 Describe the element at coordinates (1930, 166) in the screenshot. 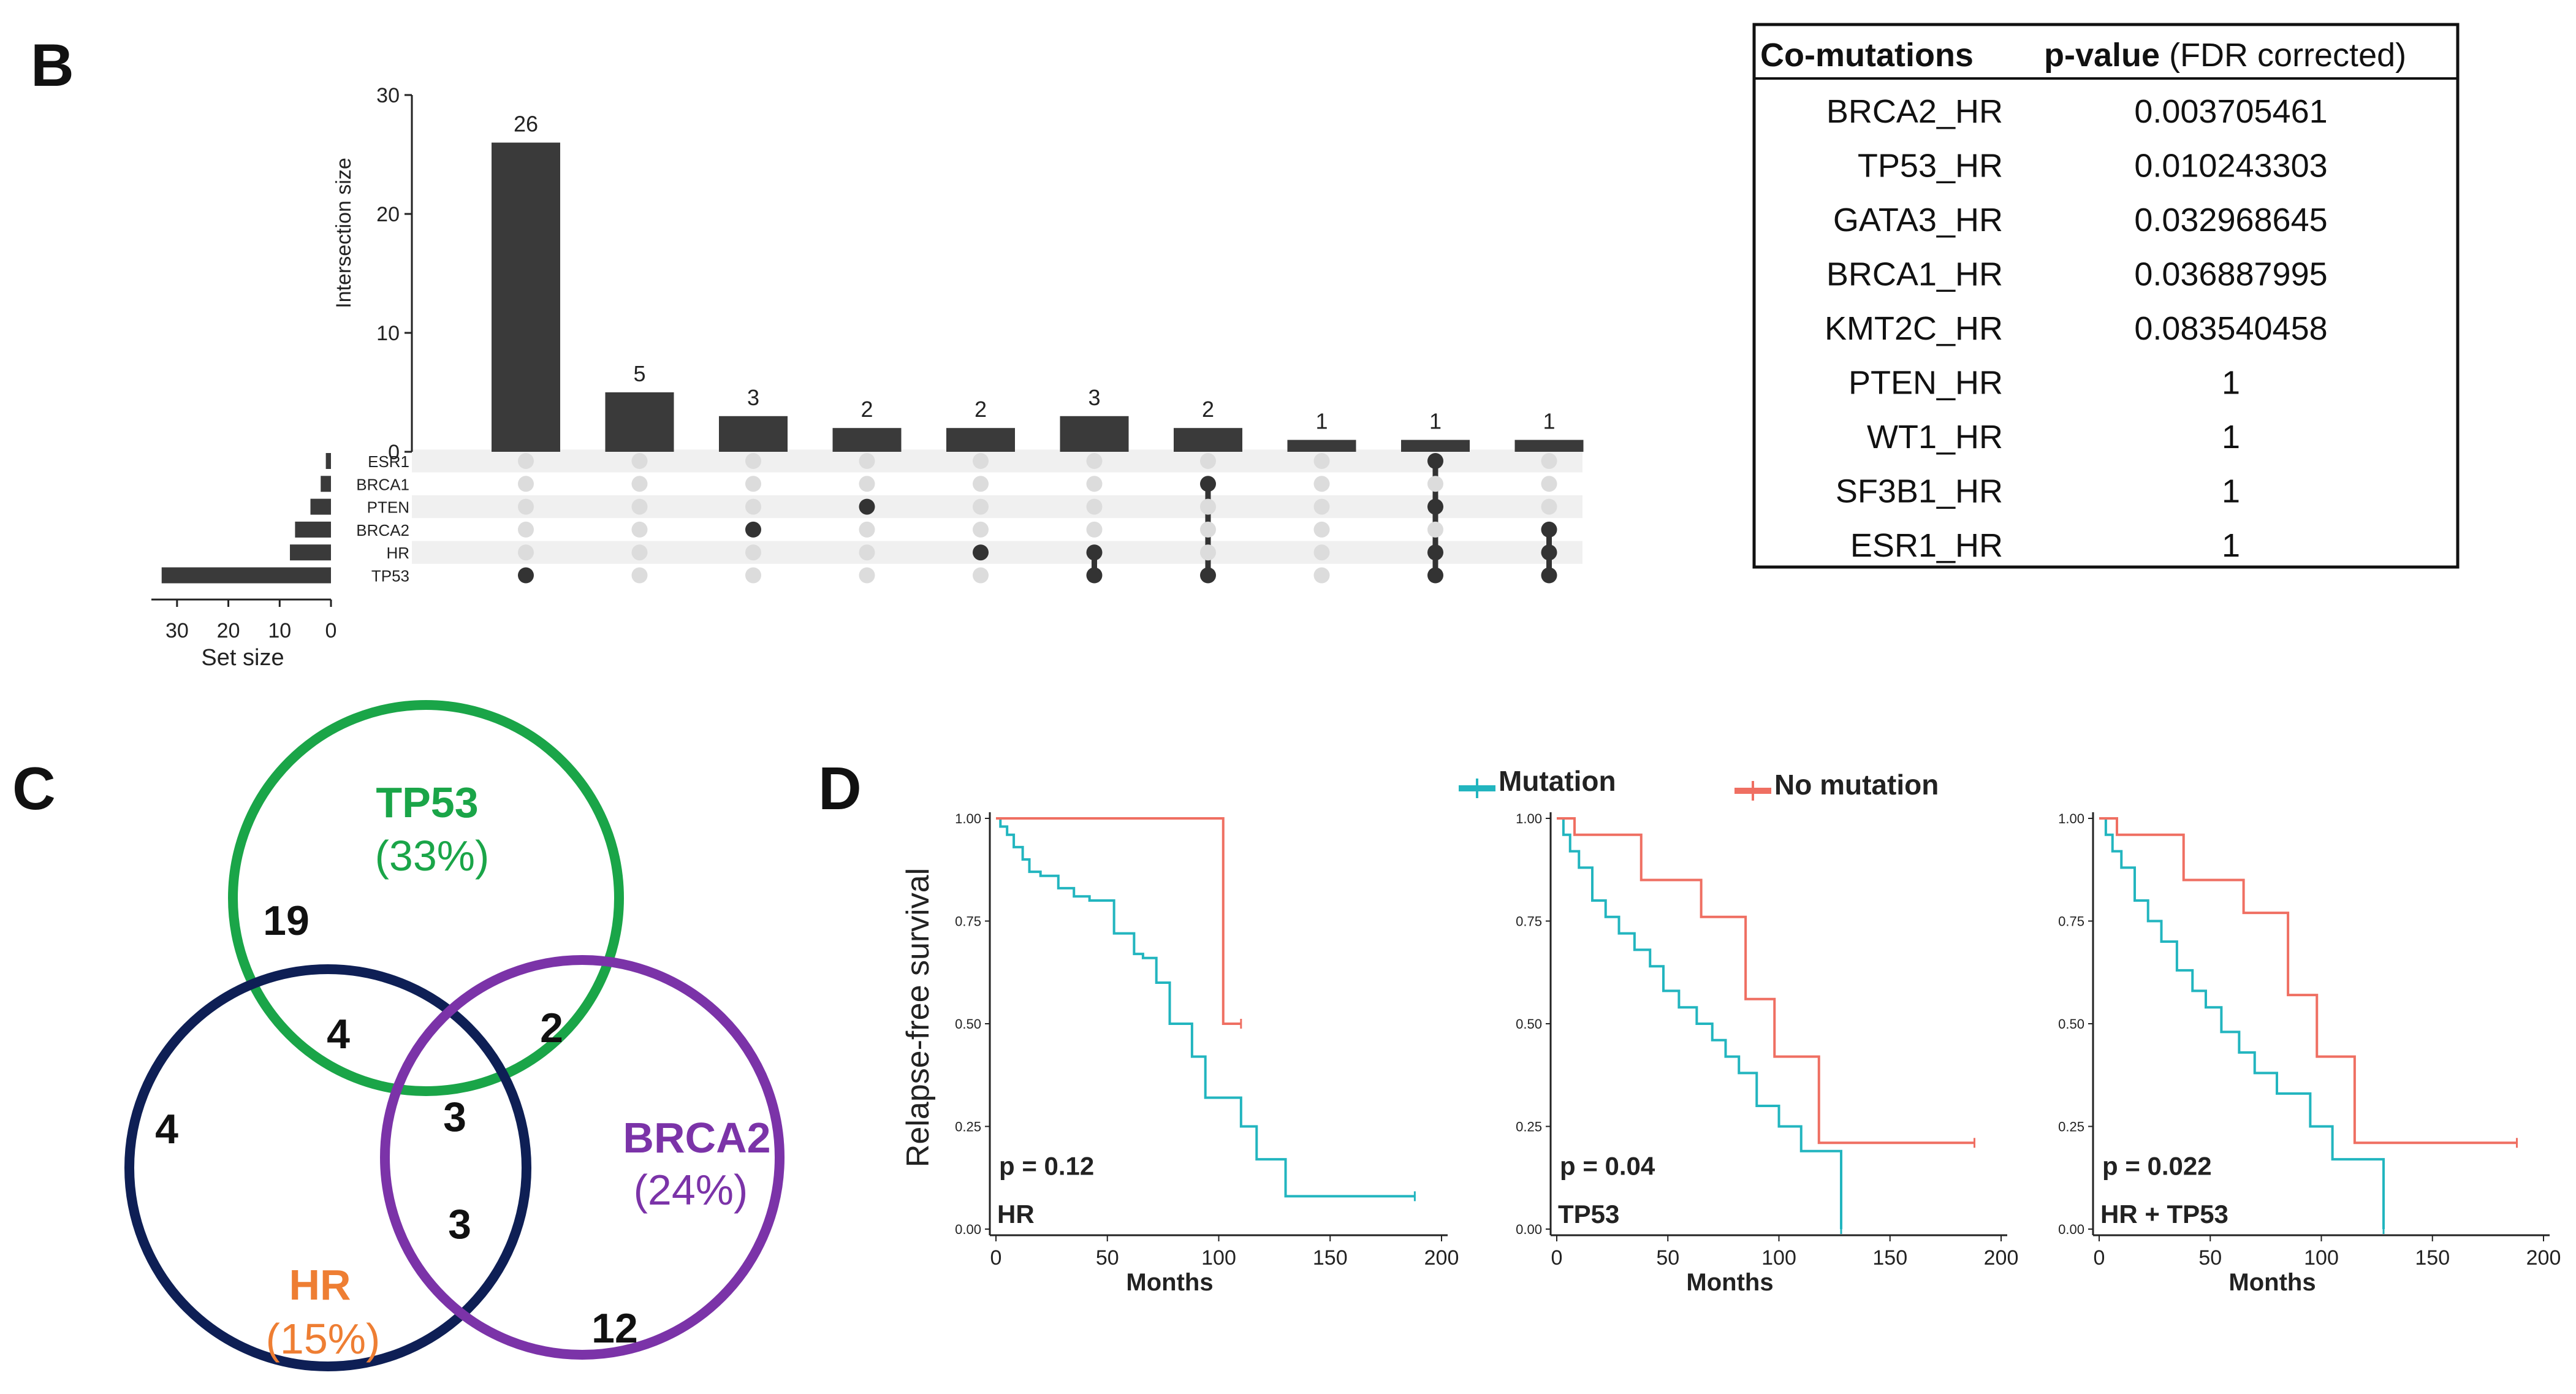

I see `table-row-mutation: TP53_HR` at that location.